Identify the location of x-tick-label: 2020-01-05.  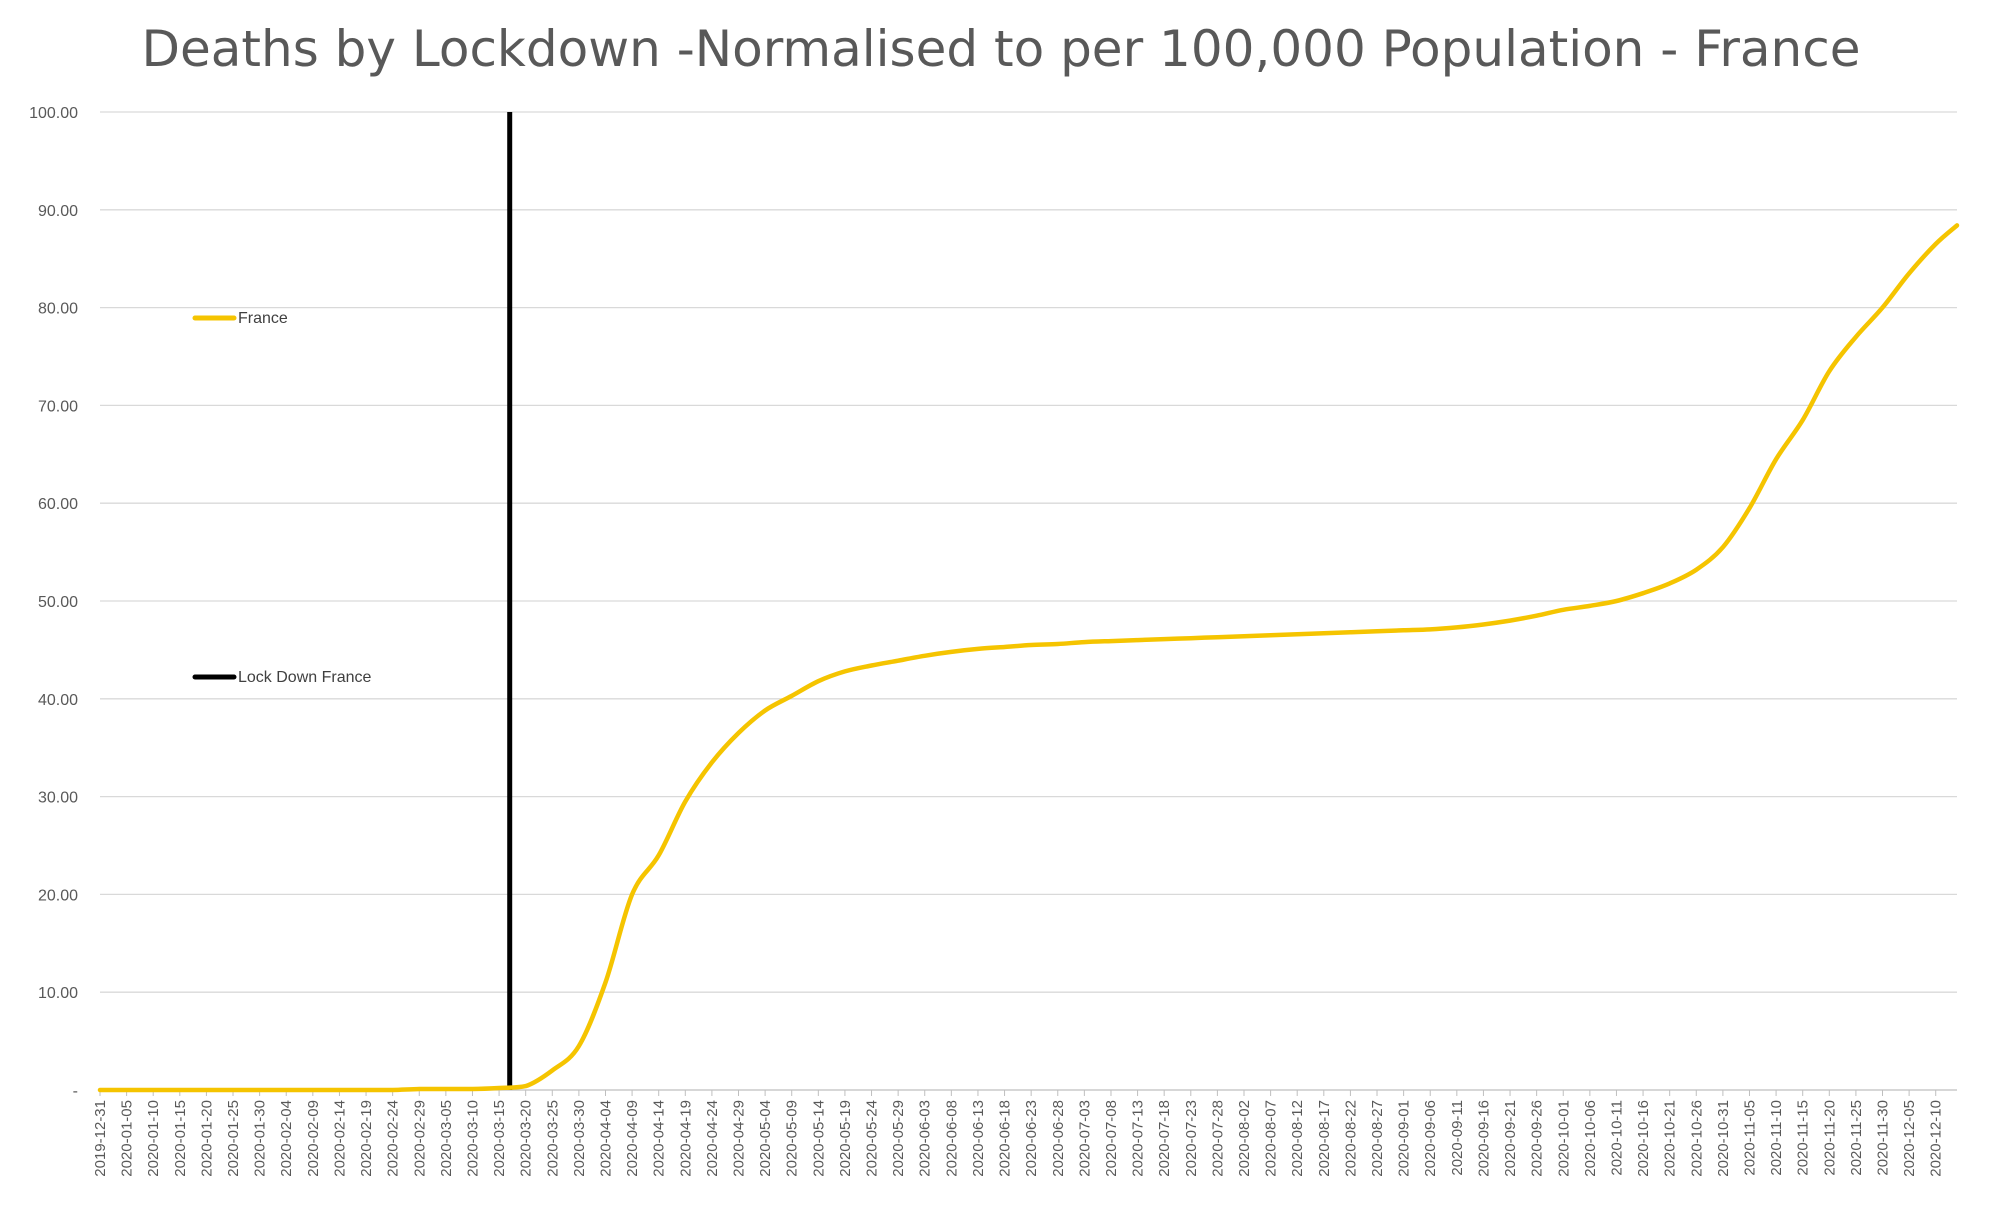
(127, 1138).